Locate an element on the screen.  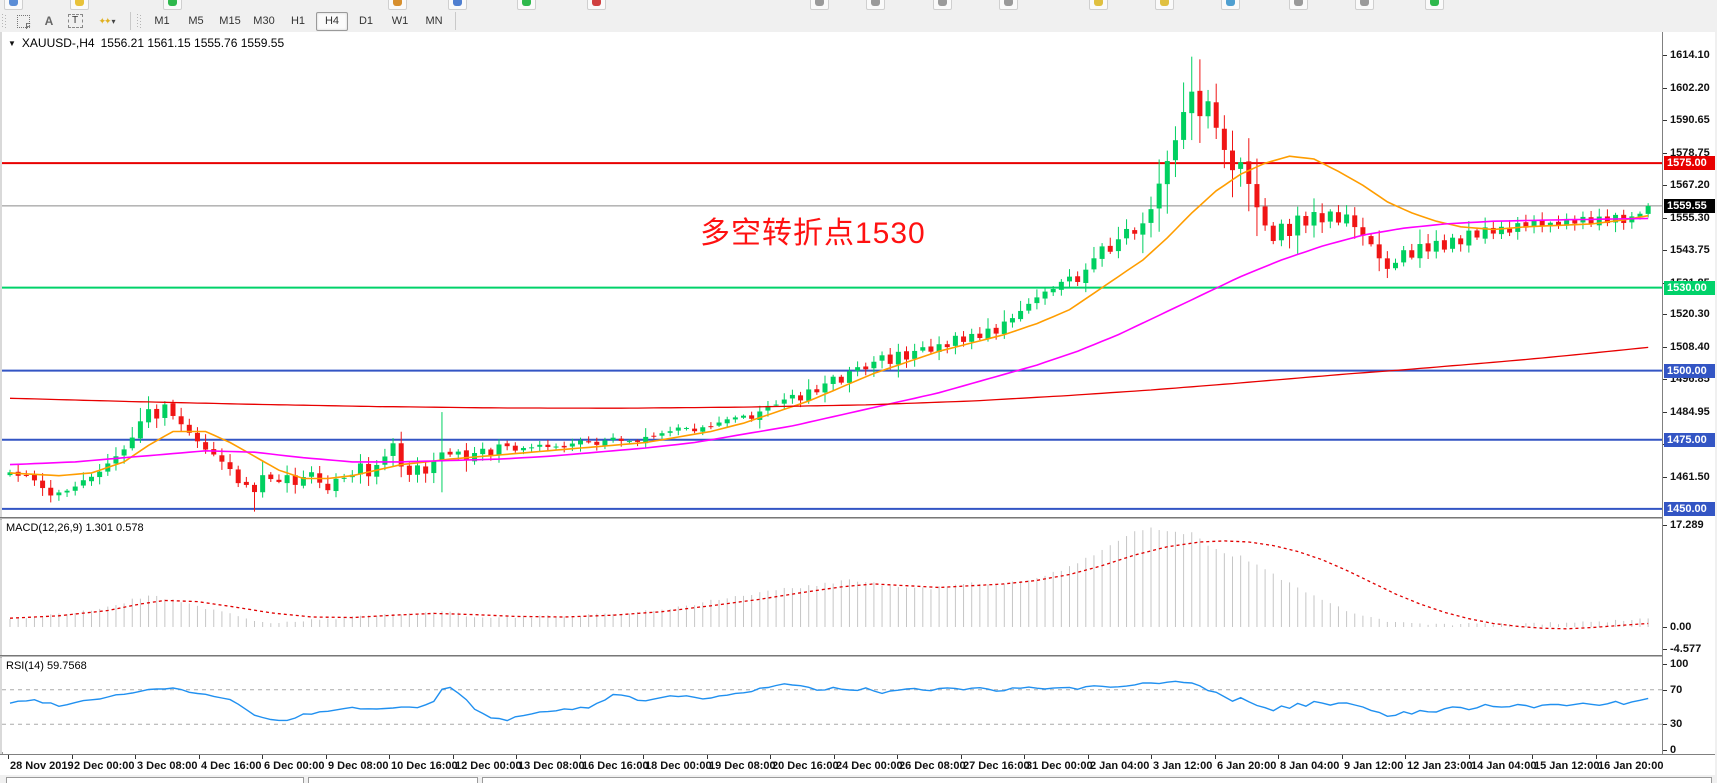
fibonacci-tool-button: F is located at coordinates (23, 21).